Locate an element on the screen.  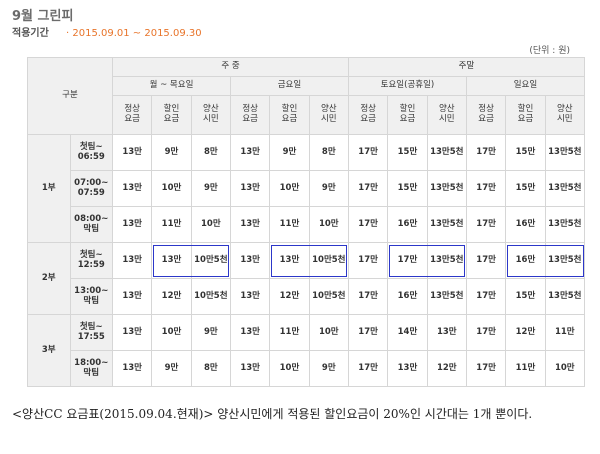
unit-note: (단위 : 원) is located at coordinates (549, 51).